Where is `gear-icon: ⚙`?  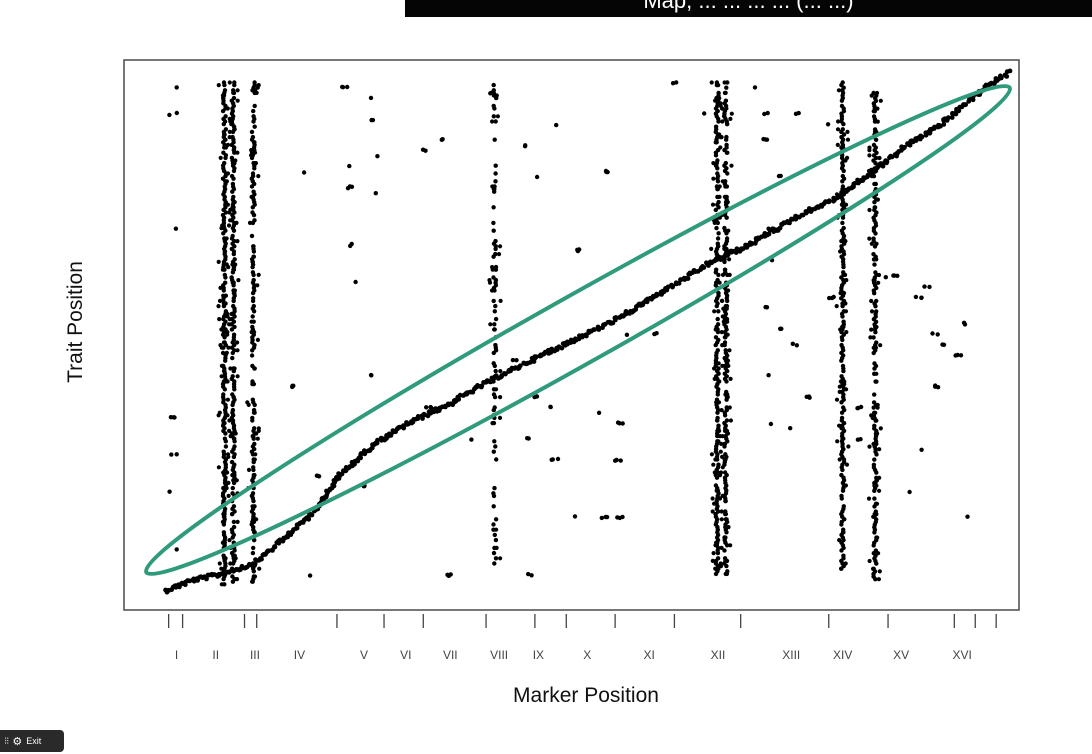
gear-icon: ⚙ is located at coordinates (17, 741).